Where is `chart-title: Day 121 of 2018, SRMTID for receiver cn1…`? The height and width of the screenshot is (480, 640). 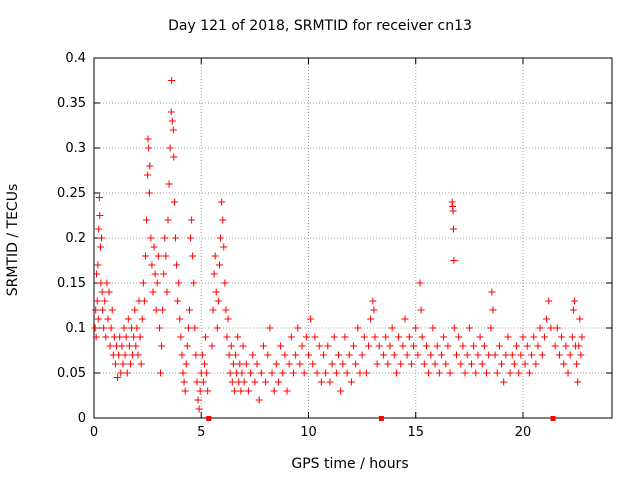 chart-title: Day 121 of 2018, SRMTID for receiver cn1… is located at coordinates (320, 26).